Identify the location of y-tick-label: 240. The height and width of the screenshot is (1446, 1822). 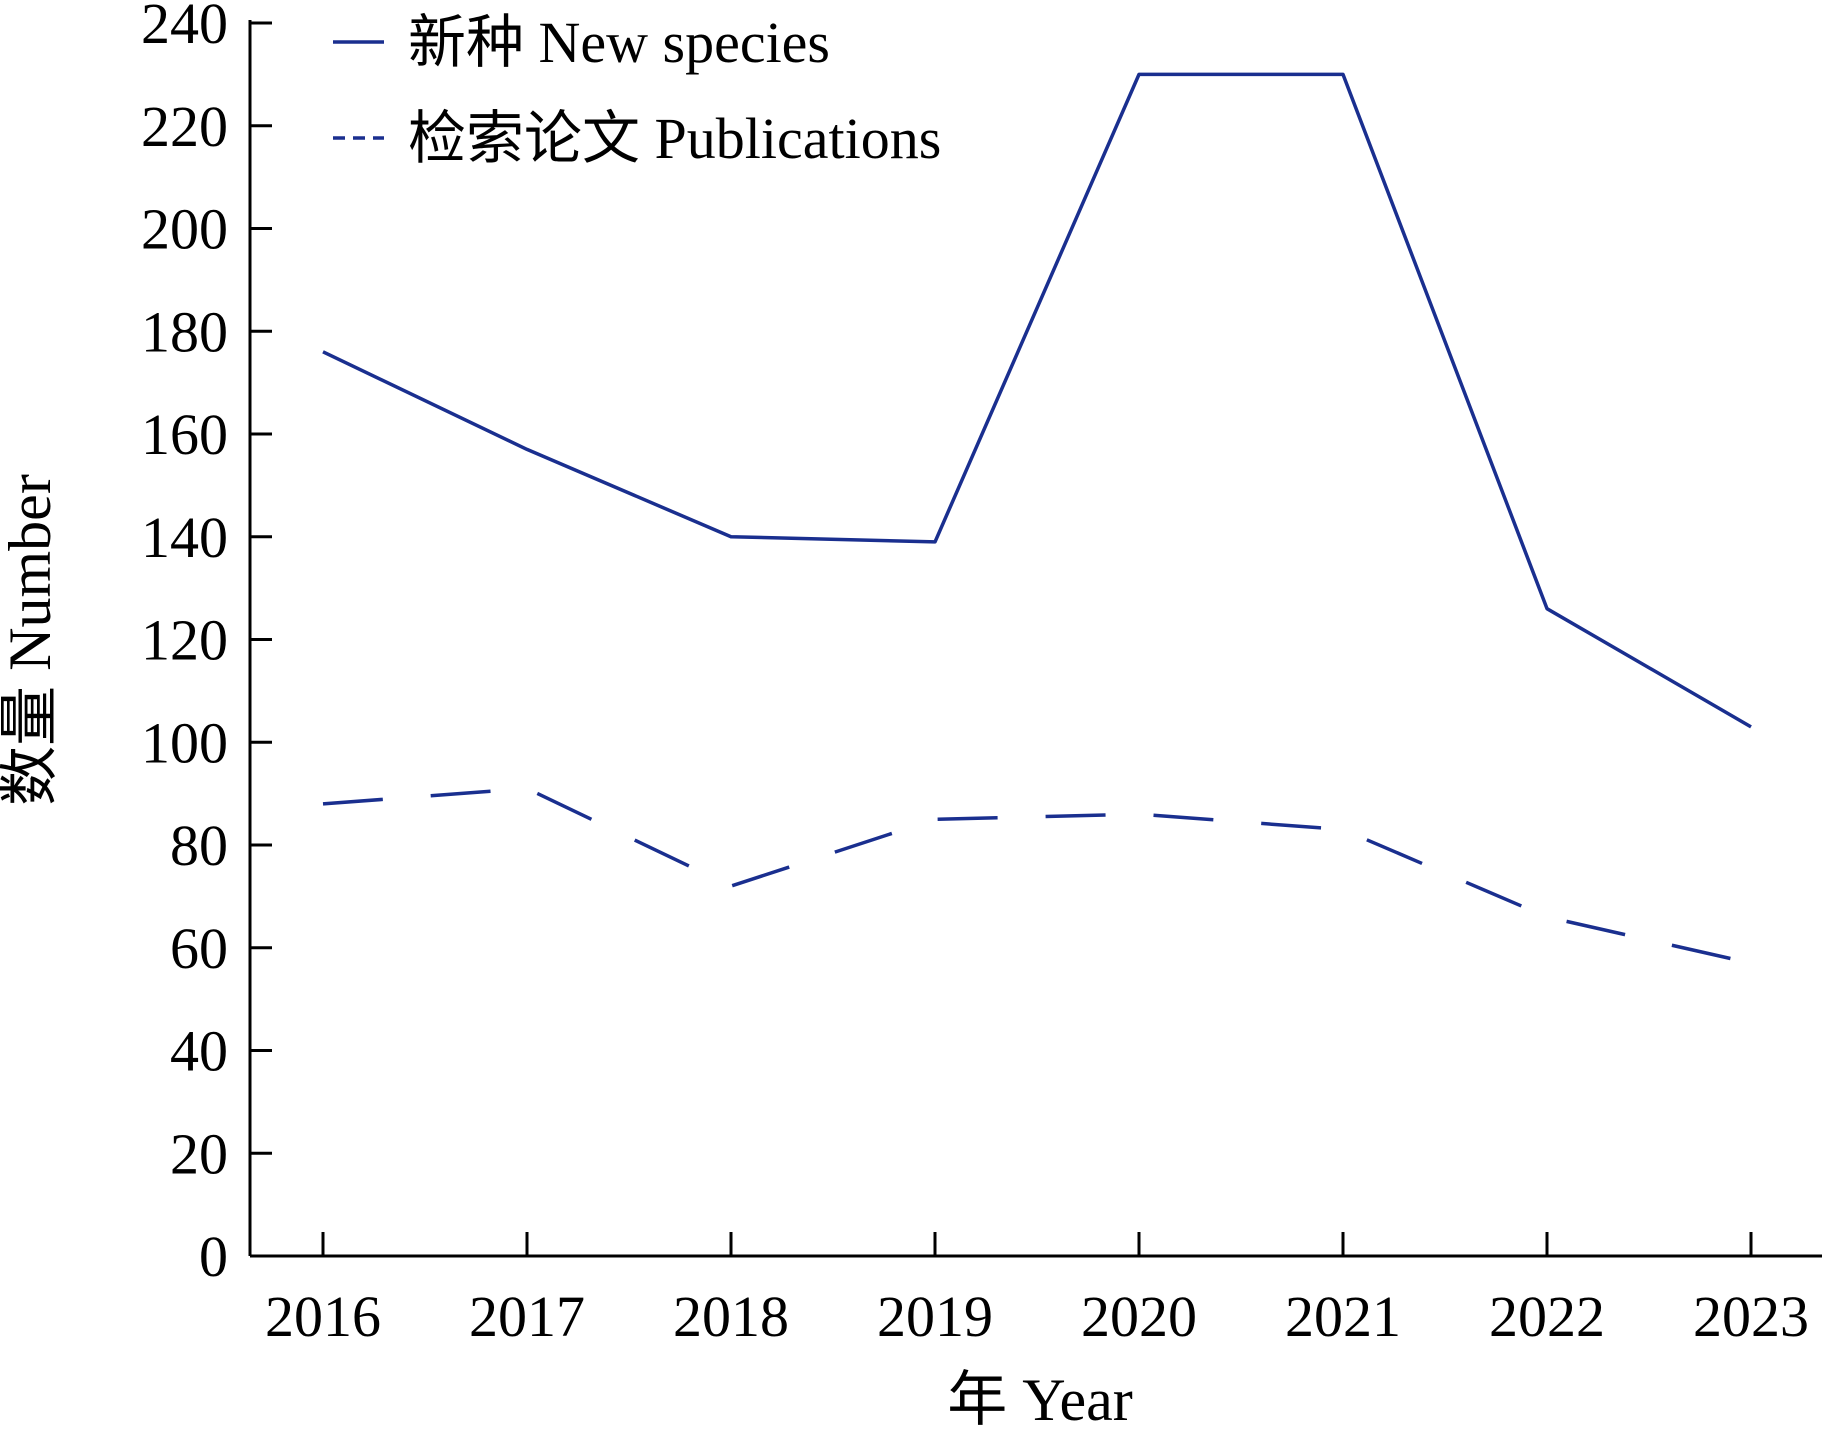
(184, 28).